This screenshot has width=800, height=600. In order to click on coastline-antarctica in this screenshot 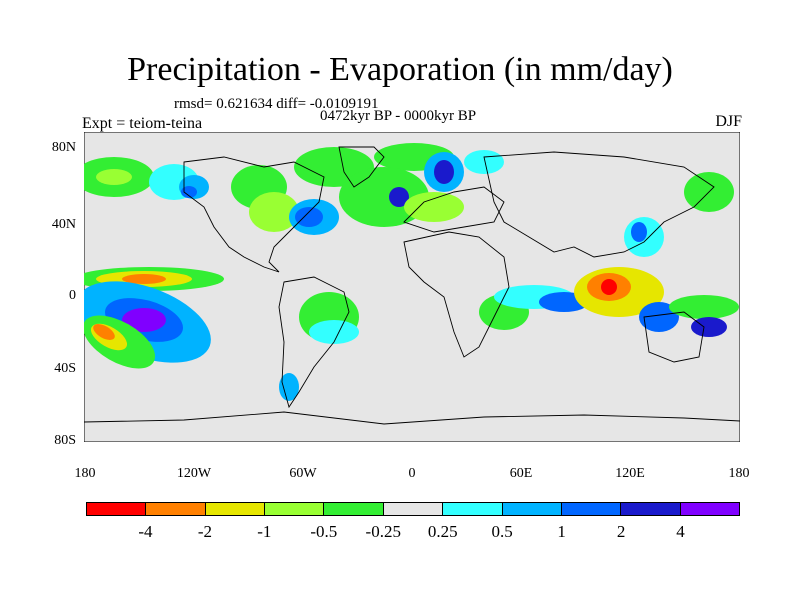, I will do `click(412, 418)`.